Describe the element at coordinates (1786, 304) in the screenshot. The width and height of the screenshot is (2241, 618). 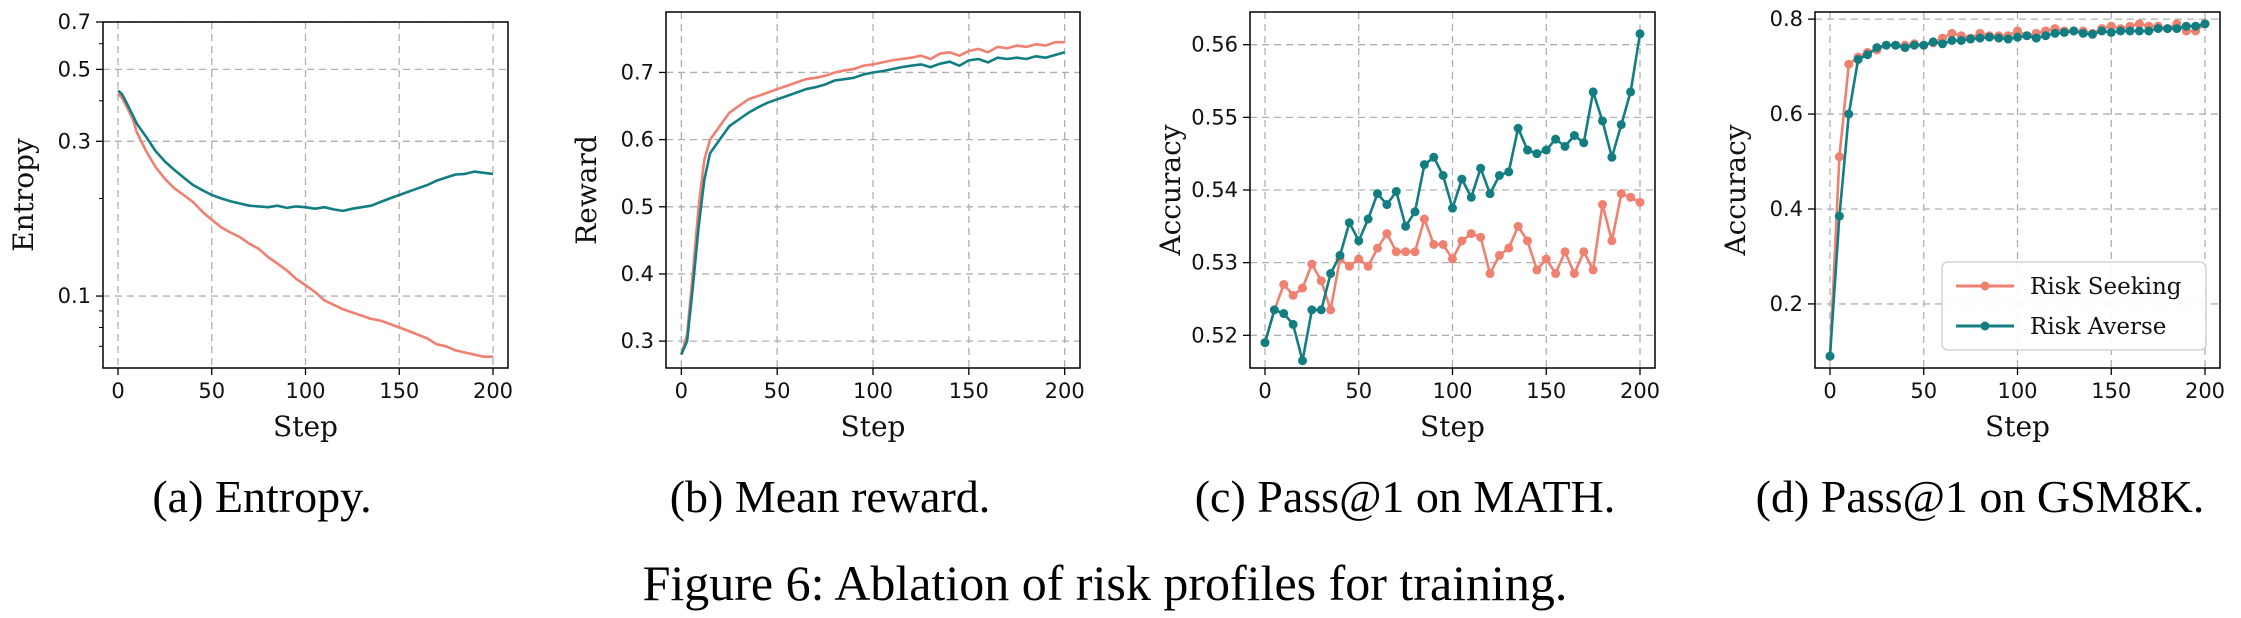
I see `y-tick-label: 0.2` at that location.